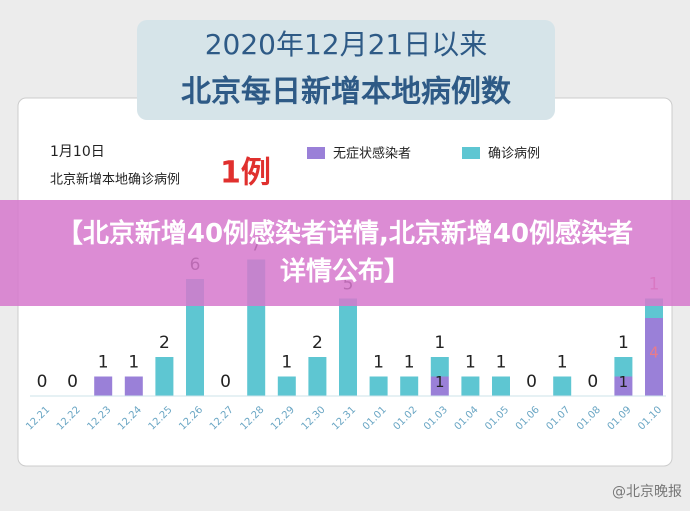 Image resolution: width=690 pixels, height=511 pixels. I want to click on note-text: 北京新增本地确诊病例, so click(115, 180).